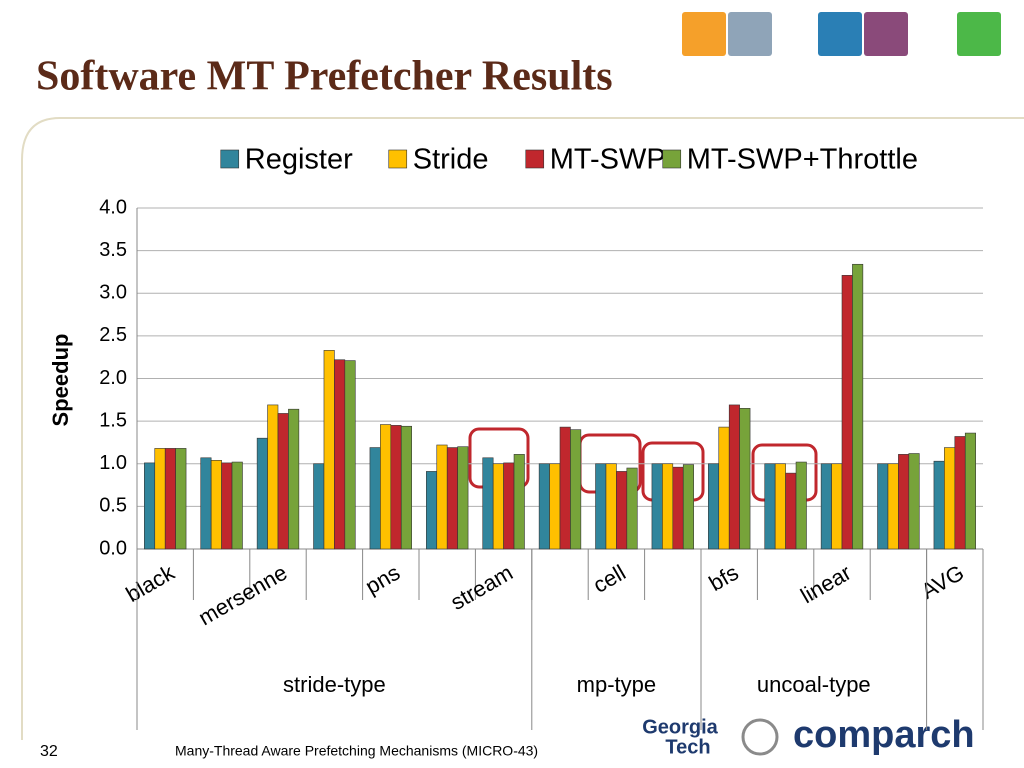 This screenshot has height=768, width=1024. Describe the element at coordinates (113, 335) in the screenshot. I see `y-tick-label: 2.5` at that location.